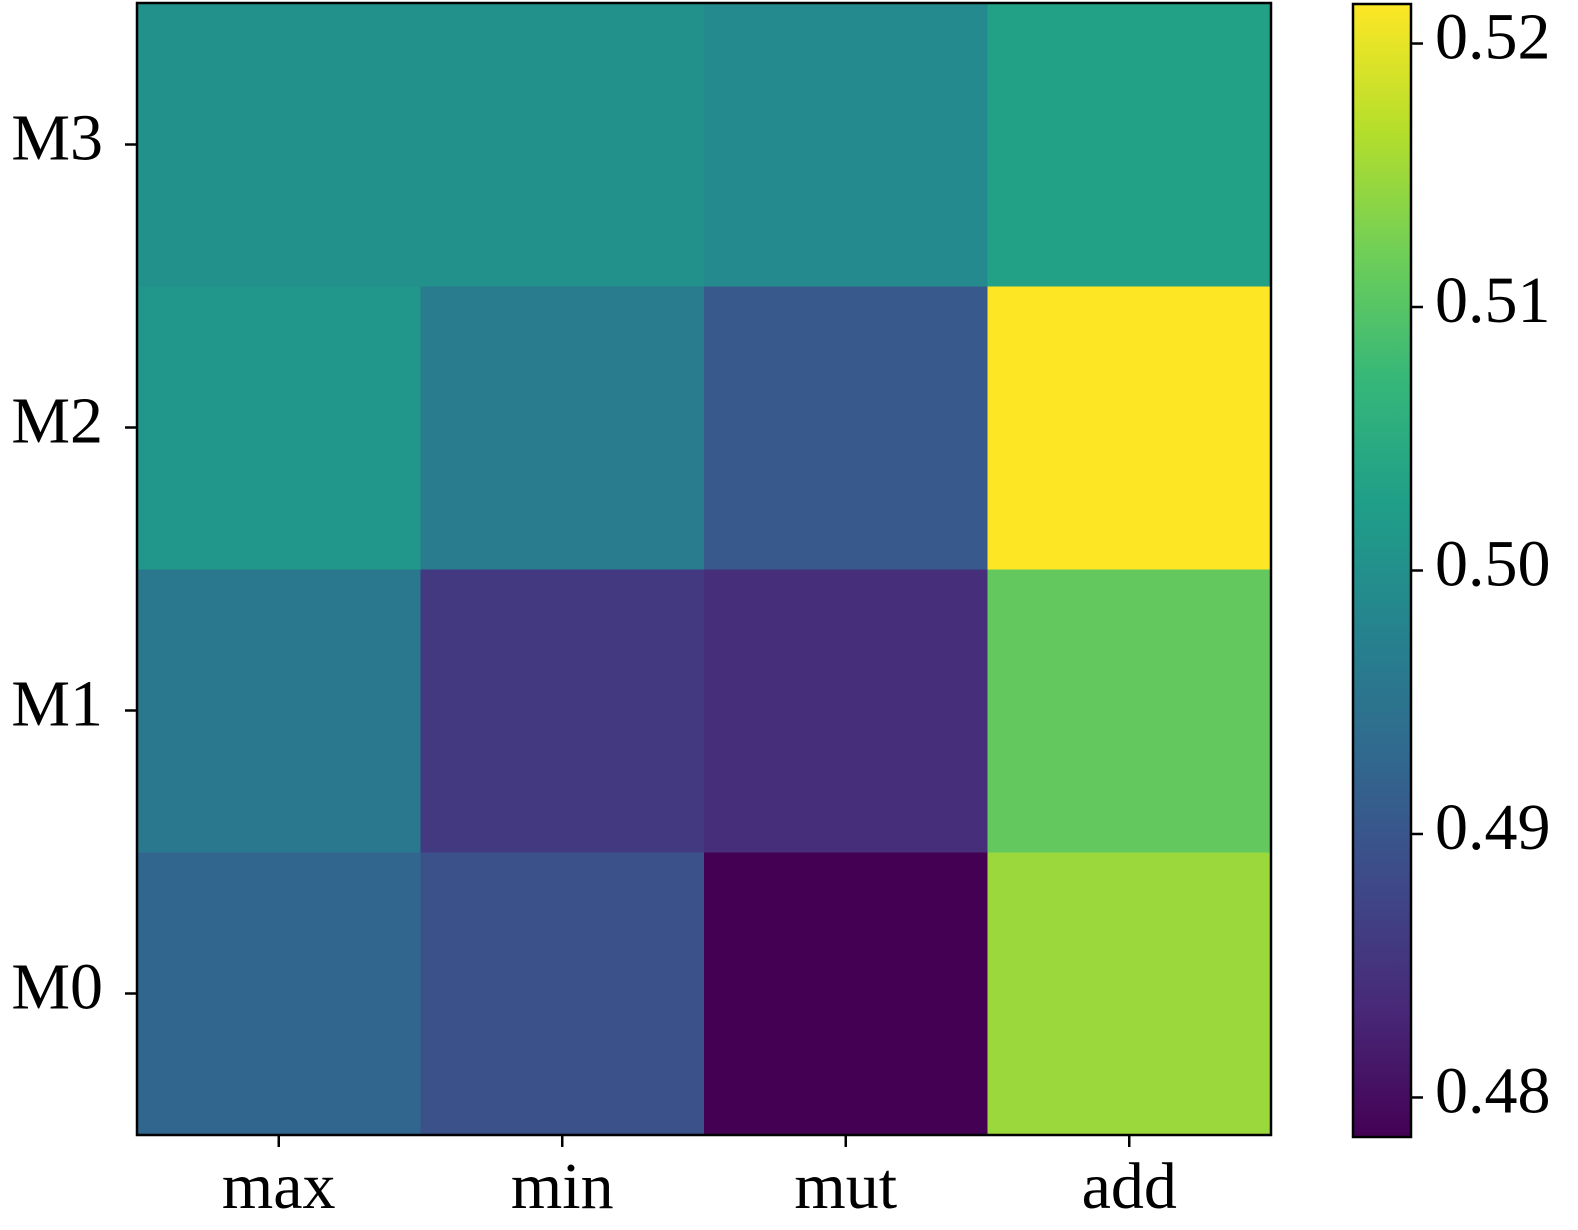  What do you see at coordinates (1382, 570) in the screenshot?
I see `colorbar` at bounding box center [1382, 570].